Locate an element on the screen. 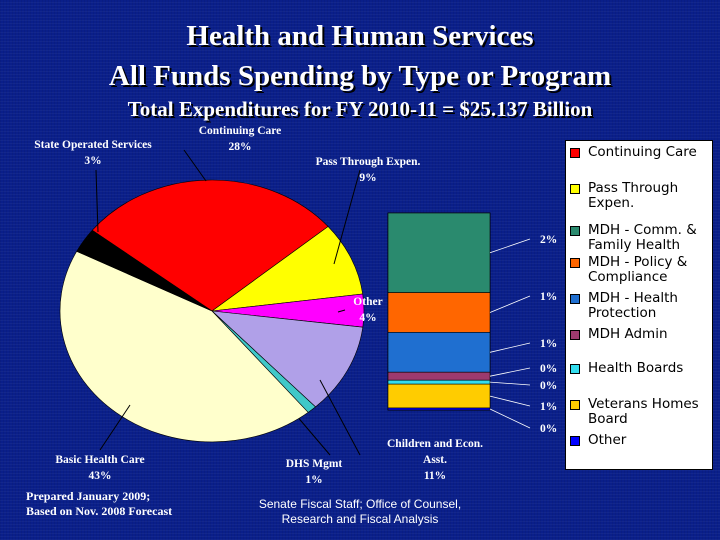 This screenshot has width=720, height=540. bar-segment-veterans-homes-board is located at coordinates (439, 396).